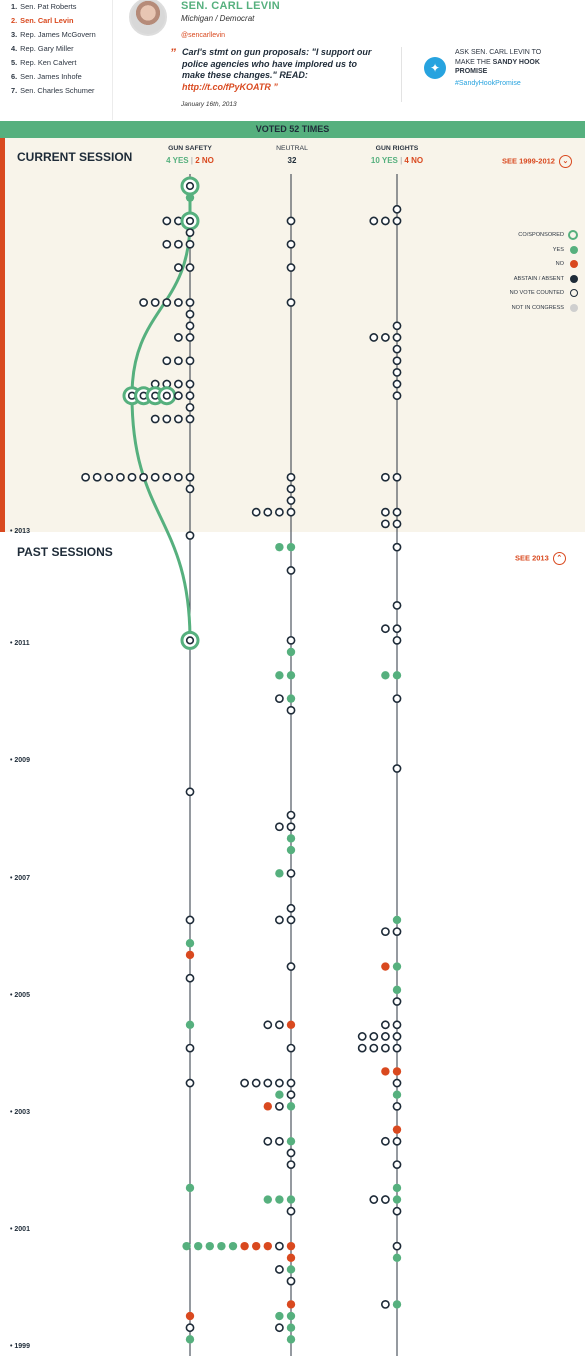 The width and height of the screenshot is (585, 1359). What do you see at coordinates (291, 1269) in the screenshot?
I see `neutral-row-93-mark-1-yes` at bounding box center [291, 1269].